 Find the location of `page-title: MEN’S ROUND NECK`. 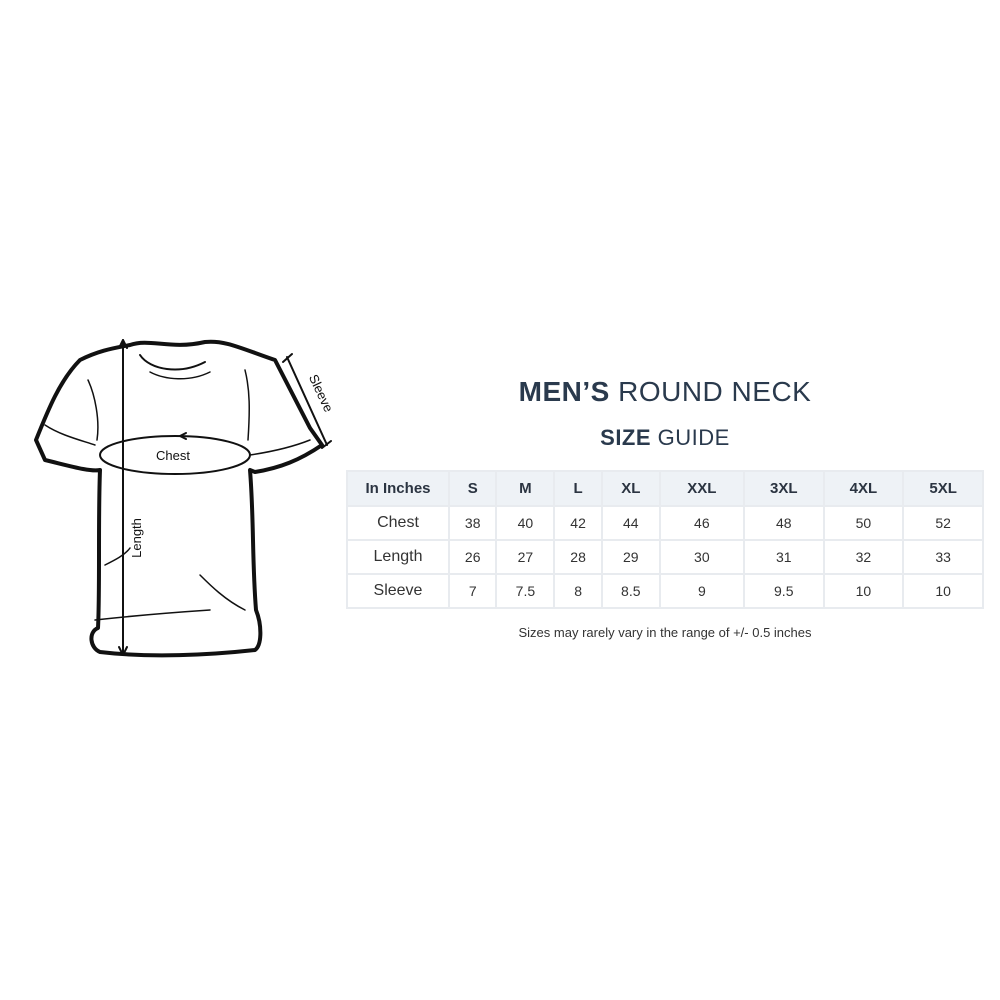

page-title: MEN’S ROUND NECK is located at coordinates (665, 392).